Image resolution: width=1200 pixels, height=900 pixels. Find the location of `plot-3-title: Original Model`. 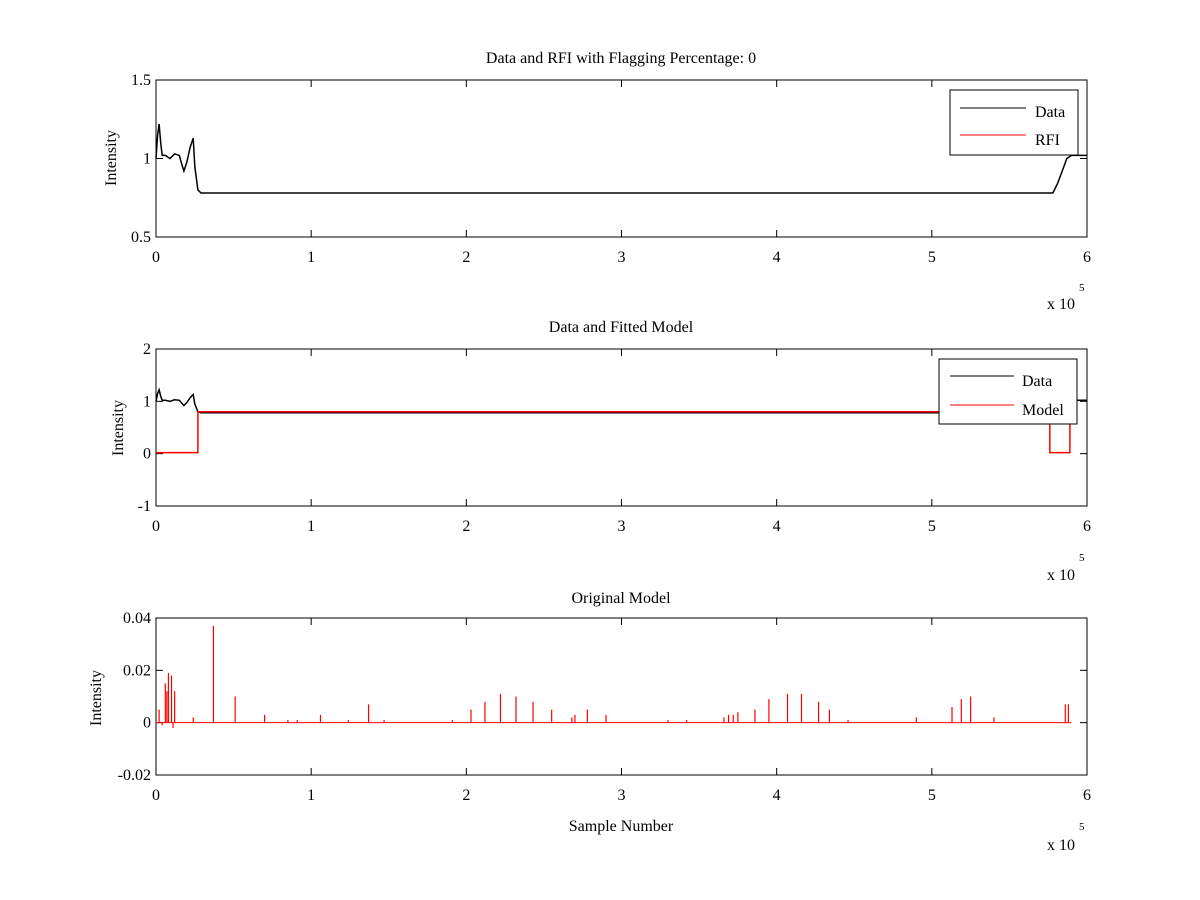

plot-3-title: Original Model is located at coordinates (621, 598).